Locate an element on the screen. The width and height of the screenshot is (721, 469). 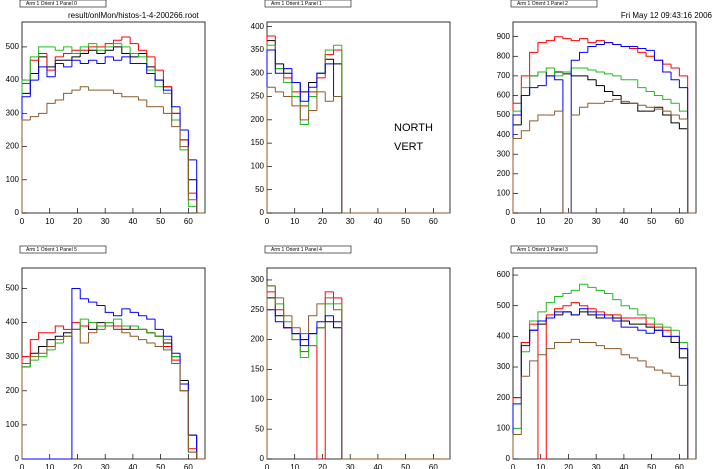
y-tick-label: 900 is located at coordinates (504, 36).